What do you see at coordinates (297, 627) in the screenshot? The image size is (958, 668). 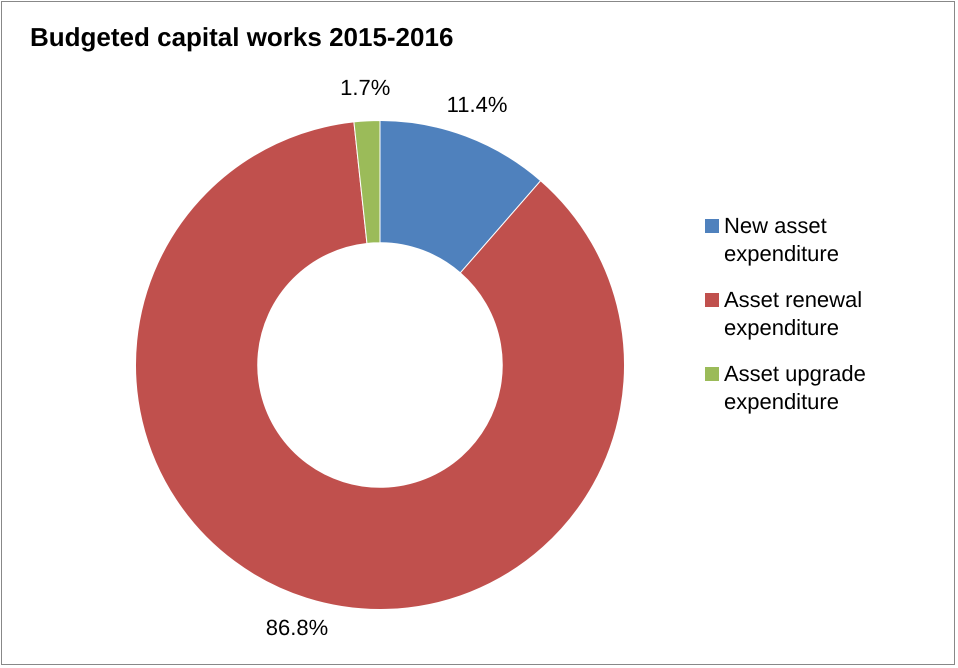 I see `data-label: 86.8%` at bounding box center [297, 627].